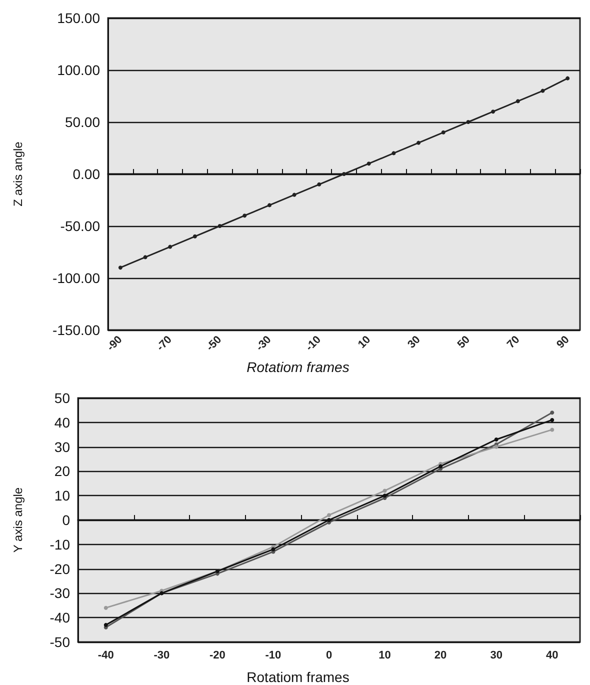 Image resolution: width=590 pixels, height=685 pixels. What do you see at coordinates (62, 422) in the screenshot?
I see `y-tick-label: 40` at bounding box center [62, 422].